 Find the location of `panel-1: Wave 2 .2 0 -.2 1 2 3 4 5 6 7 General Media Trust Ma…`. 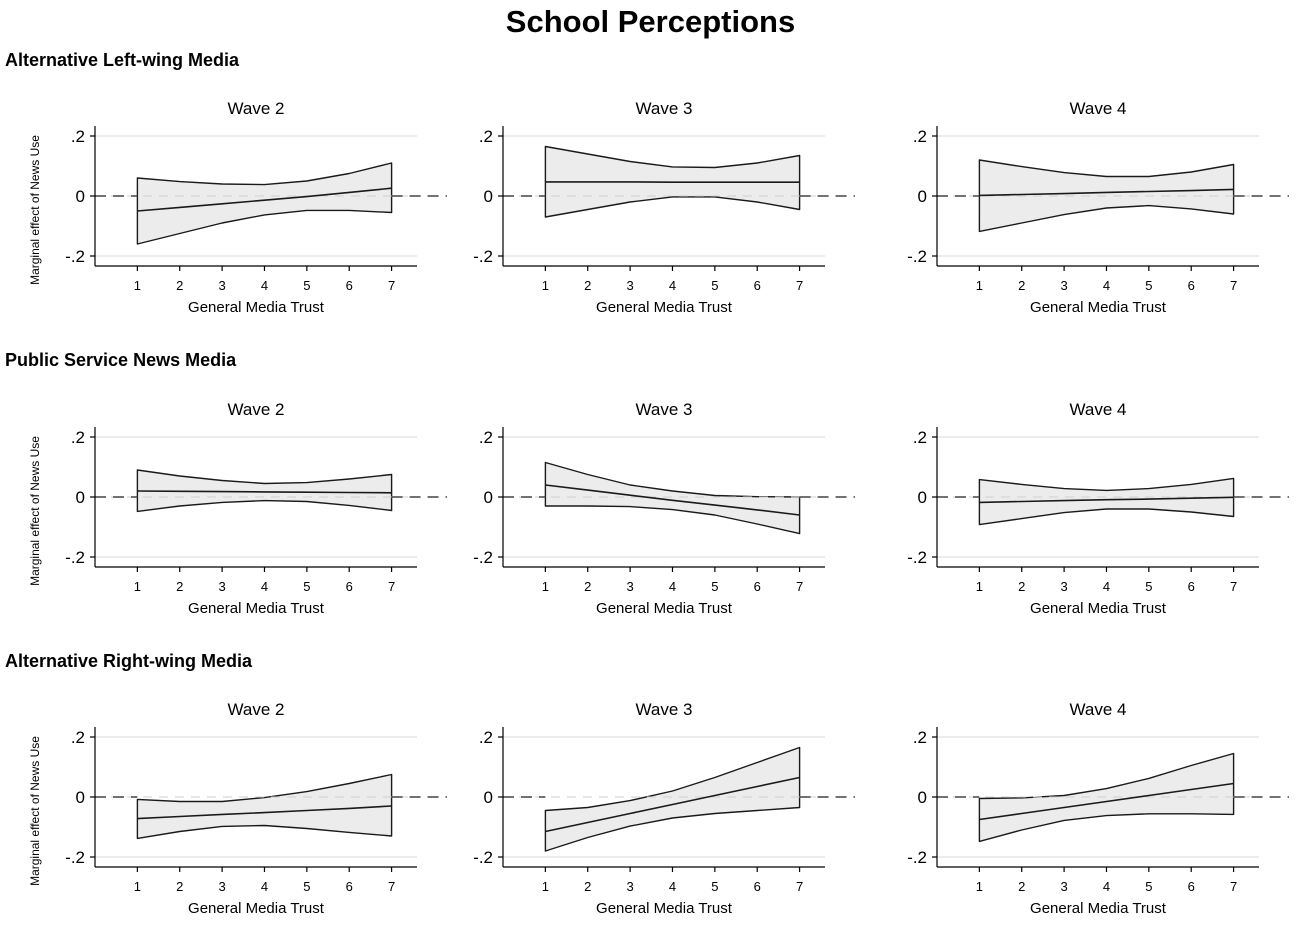

panel-1: Wave 2 .2 0 -.2 1 2 3 4 5 6 7 General Media Trust Ma… is located at coordinates (237, 207).